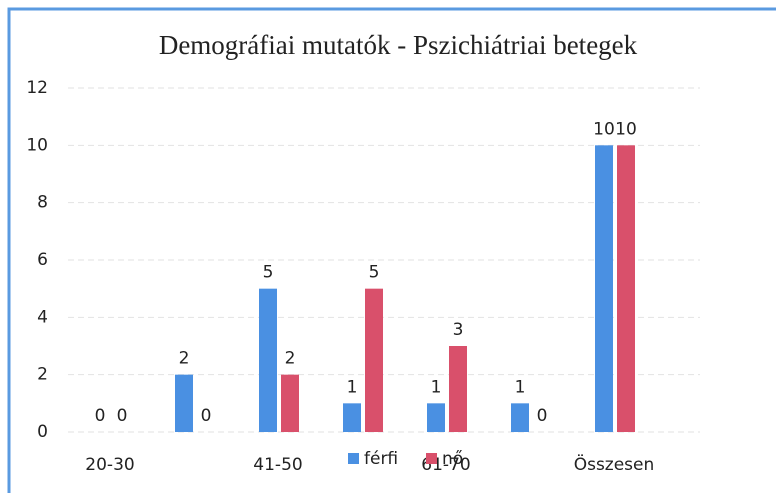 Image resolution: width=776 pixels, height=493 pixels. Describe the element at coordinates (458, 330) in the screenshot. I see `value-label: 3` at that location.